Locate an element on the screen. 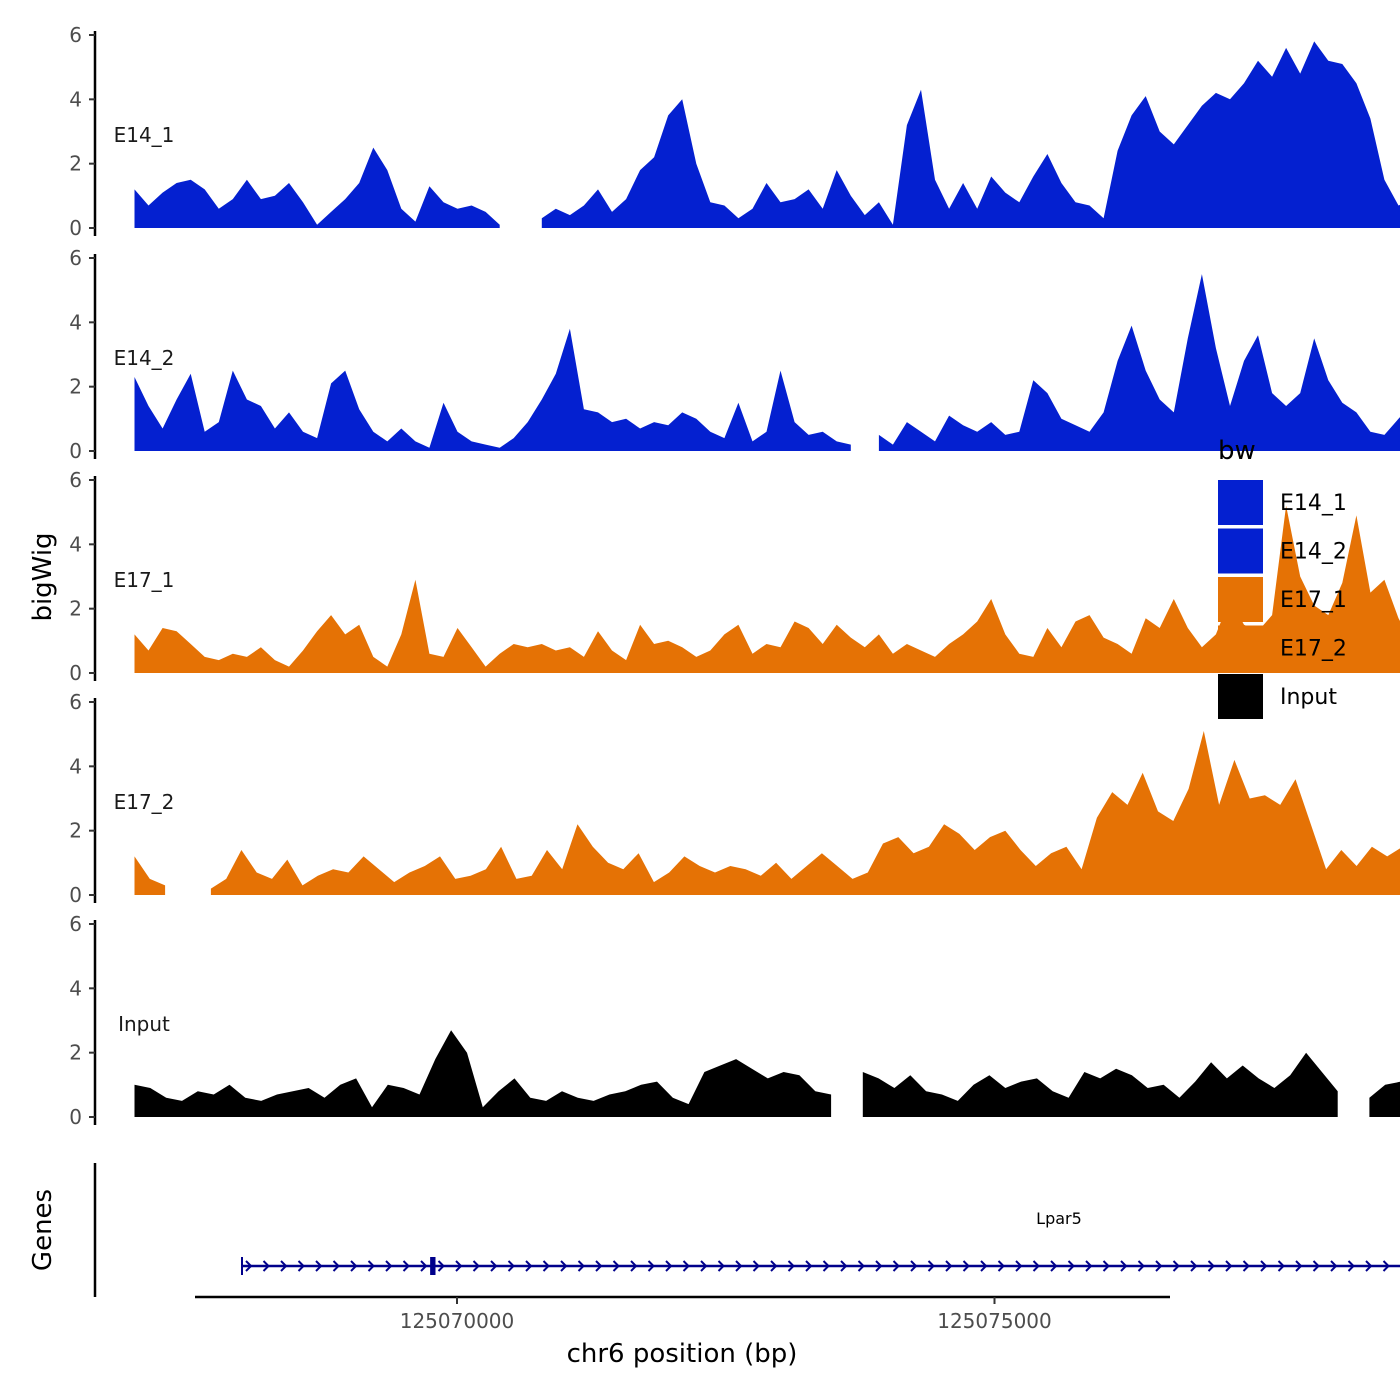 Image resolution: width=1400 pixels, height=1400 pixels. legend-item-e17-2: E17_2 is located at coordinates (1282, 648).